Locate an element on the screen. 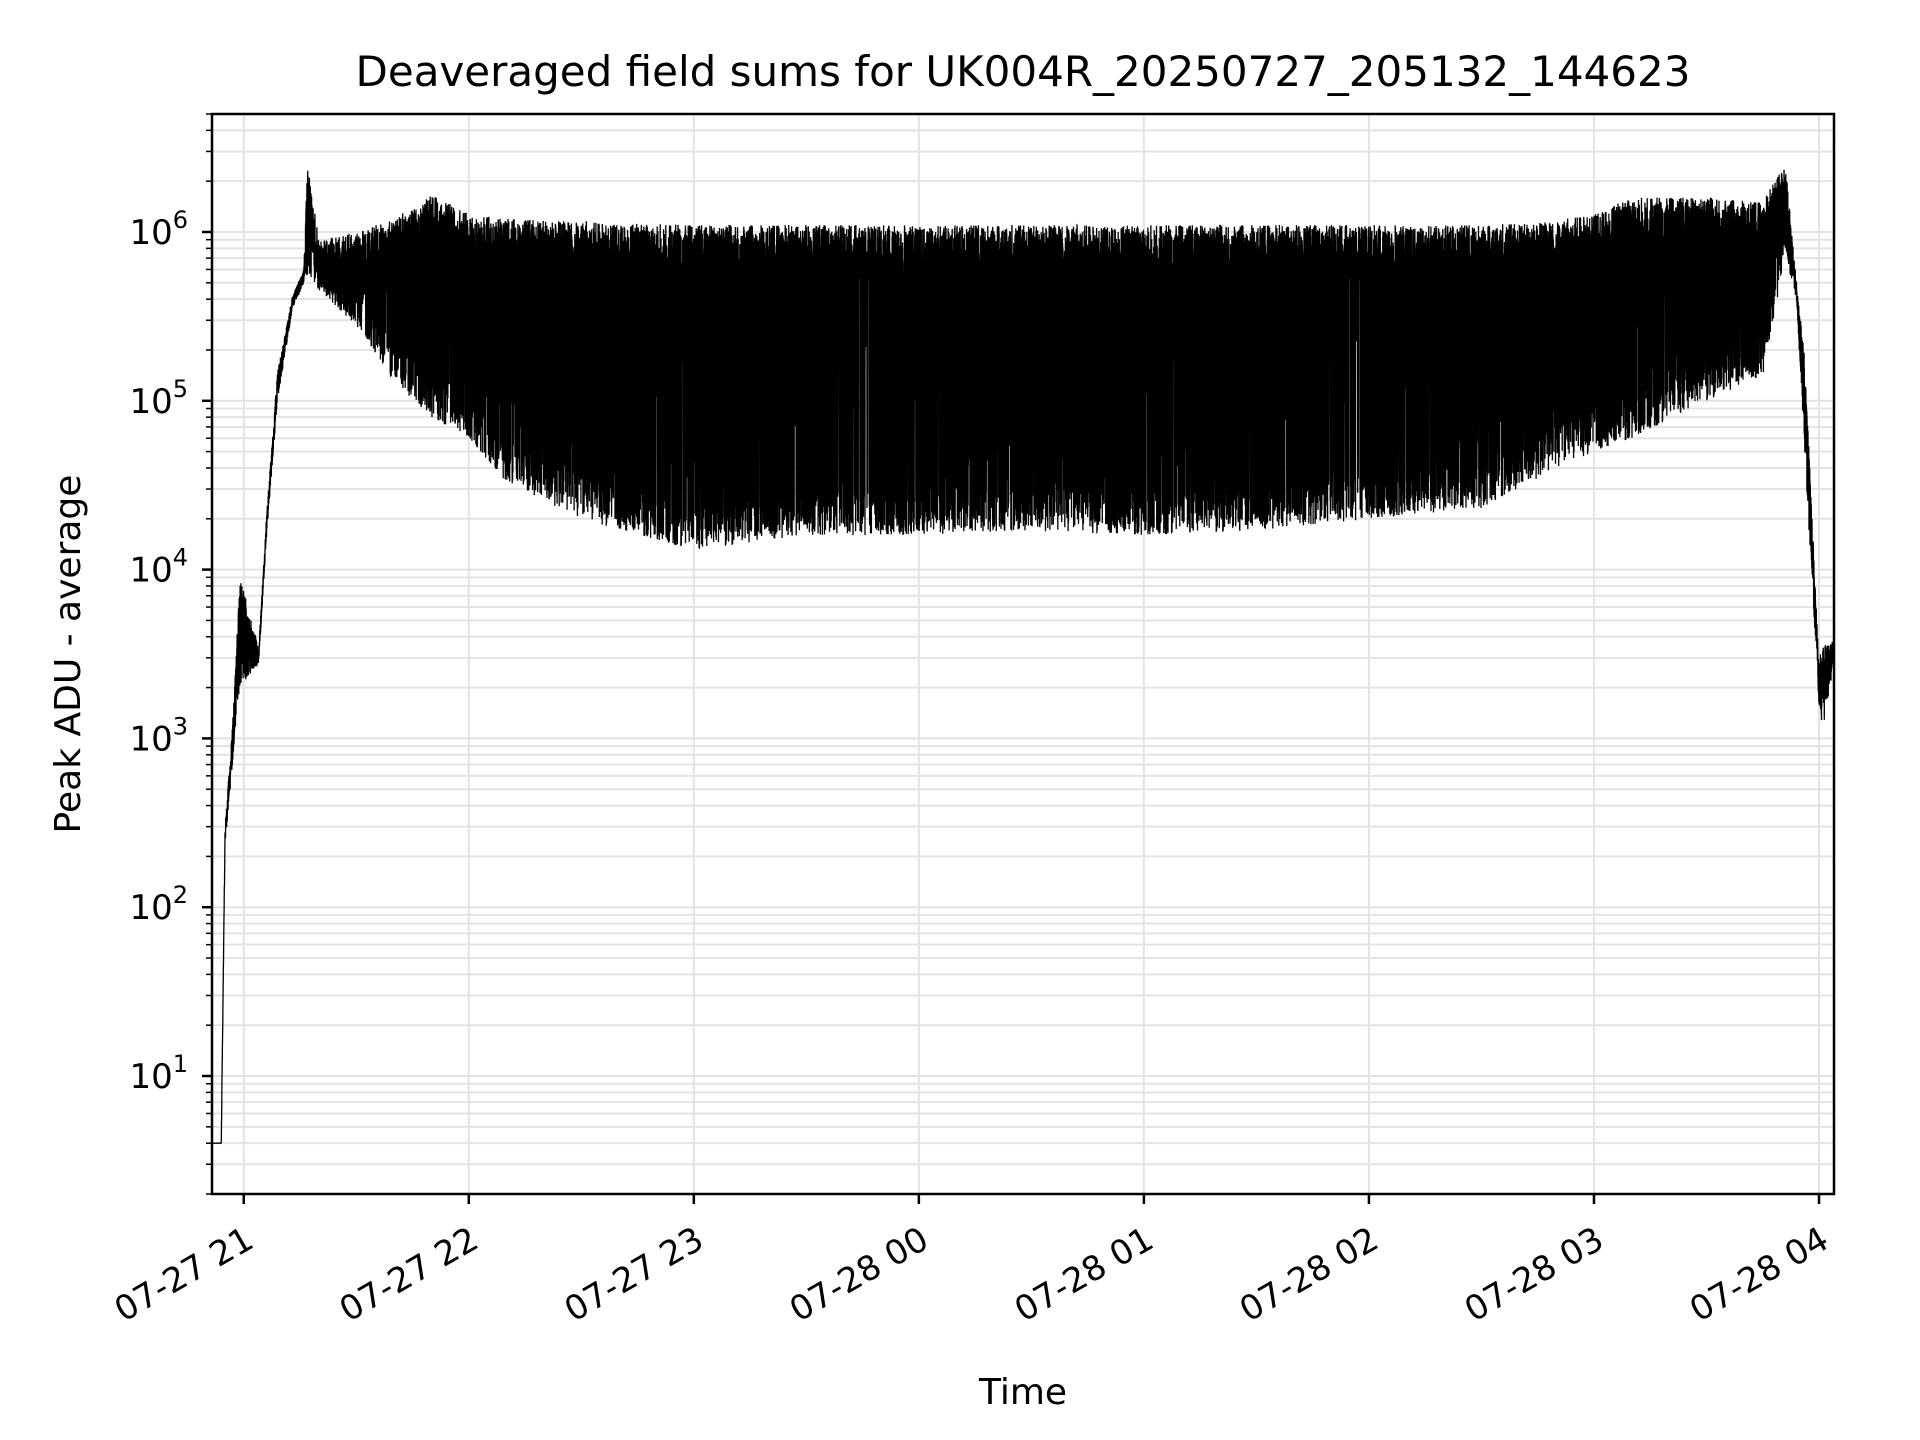 The height and width of the screenshot is (1440, 1920). x-tick-label: 07-28 03 is located at coordinates (1534, 1274).